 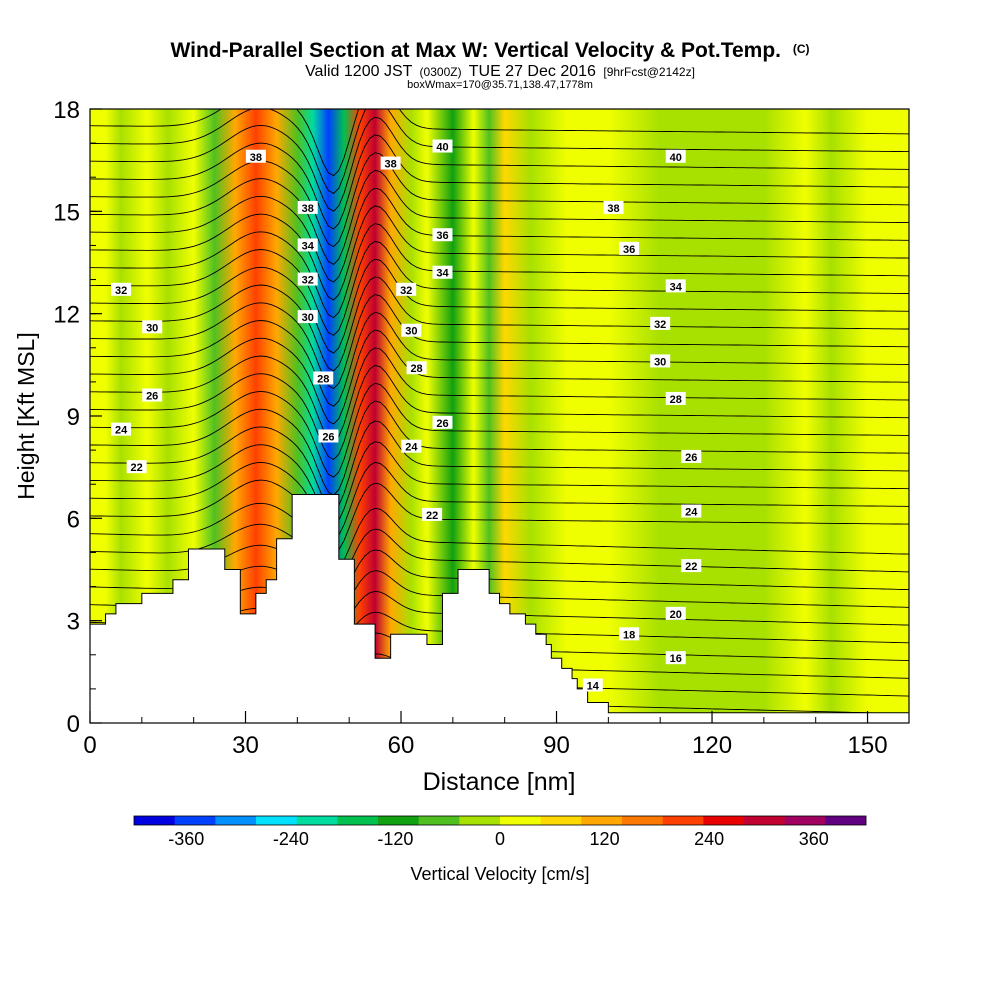 What do you see at coordinates (499, 874) in the screenshot?
I see `colorbar-label: Vertical Velocity [cm/s]` at bounding box center [499, 874].